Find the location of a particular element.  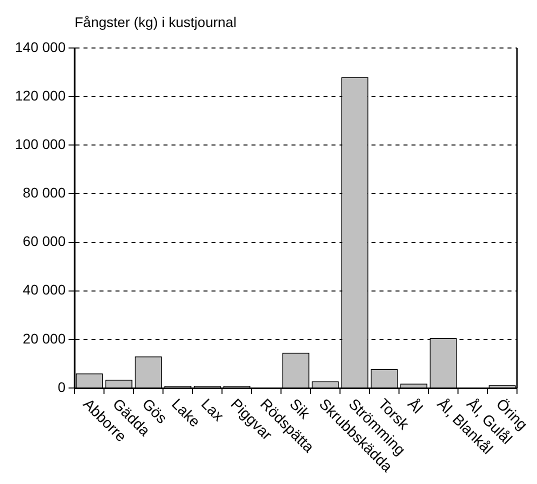

y-tick-label: 60 000 is located at coordinates (44, 241).